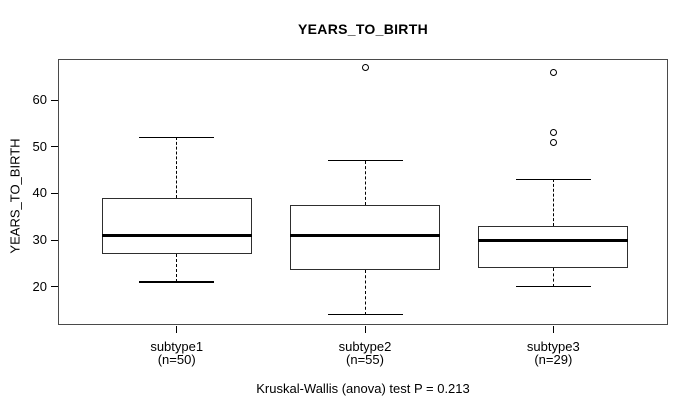 The image size is (700, 400). What do you see at coordinates (363, 29) in the screenshot?
I see `chart-title: YEARS_TO_BIRTH` at bounding box center [363, 29].